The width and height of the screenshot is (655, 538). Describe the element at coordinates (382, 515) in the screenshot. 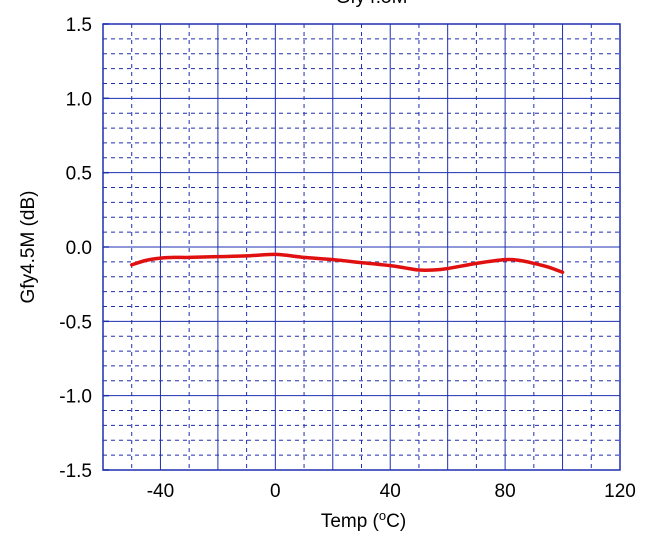

I see `x-axis-label-superscript: o` at that location.